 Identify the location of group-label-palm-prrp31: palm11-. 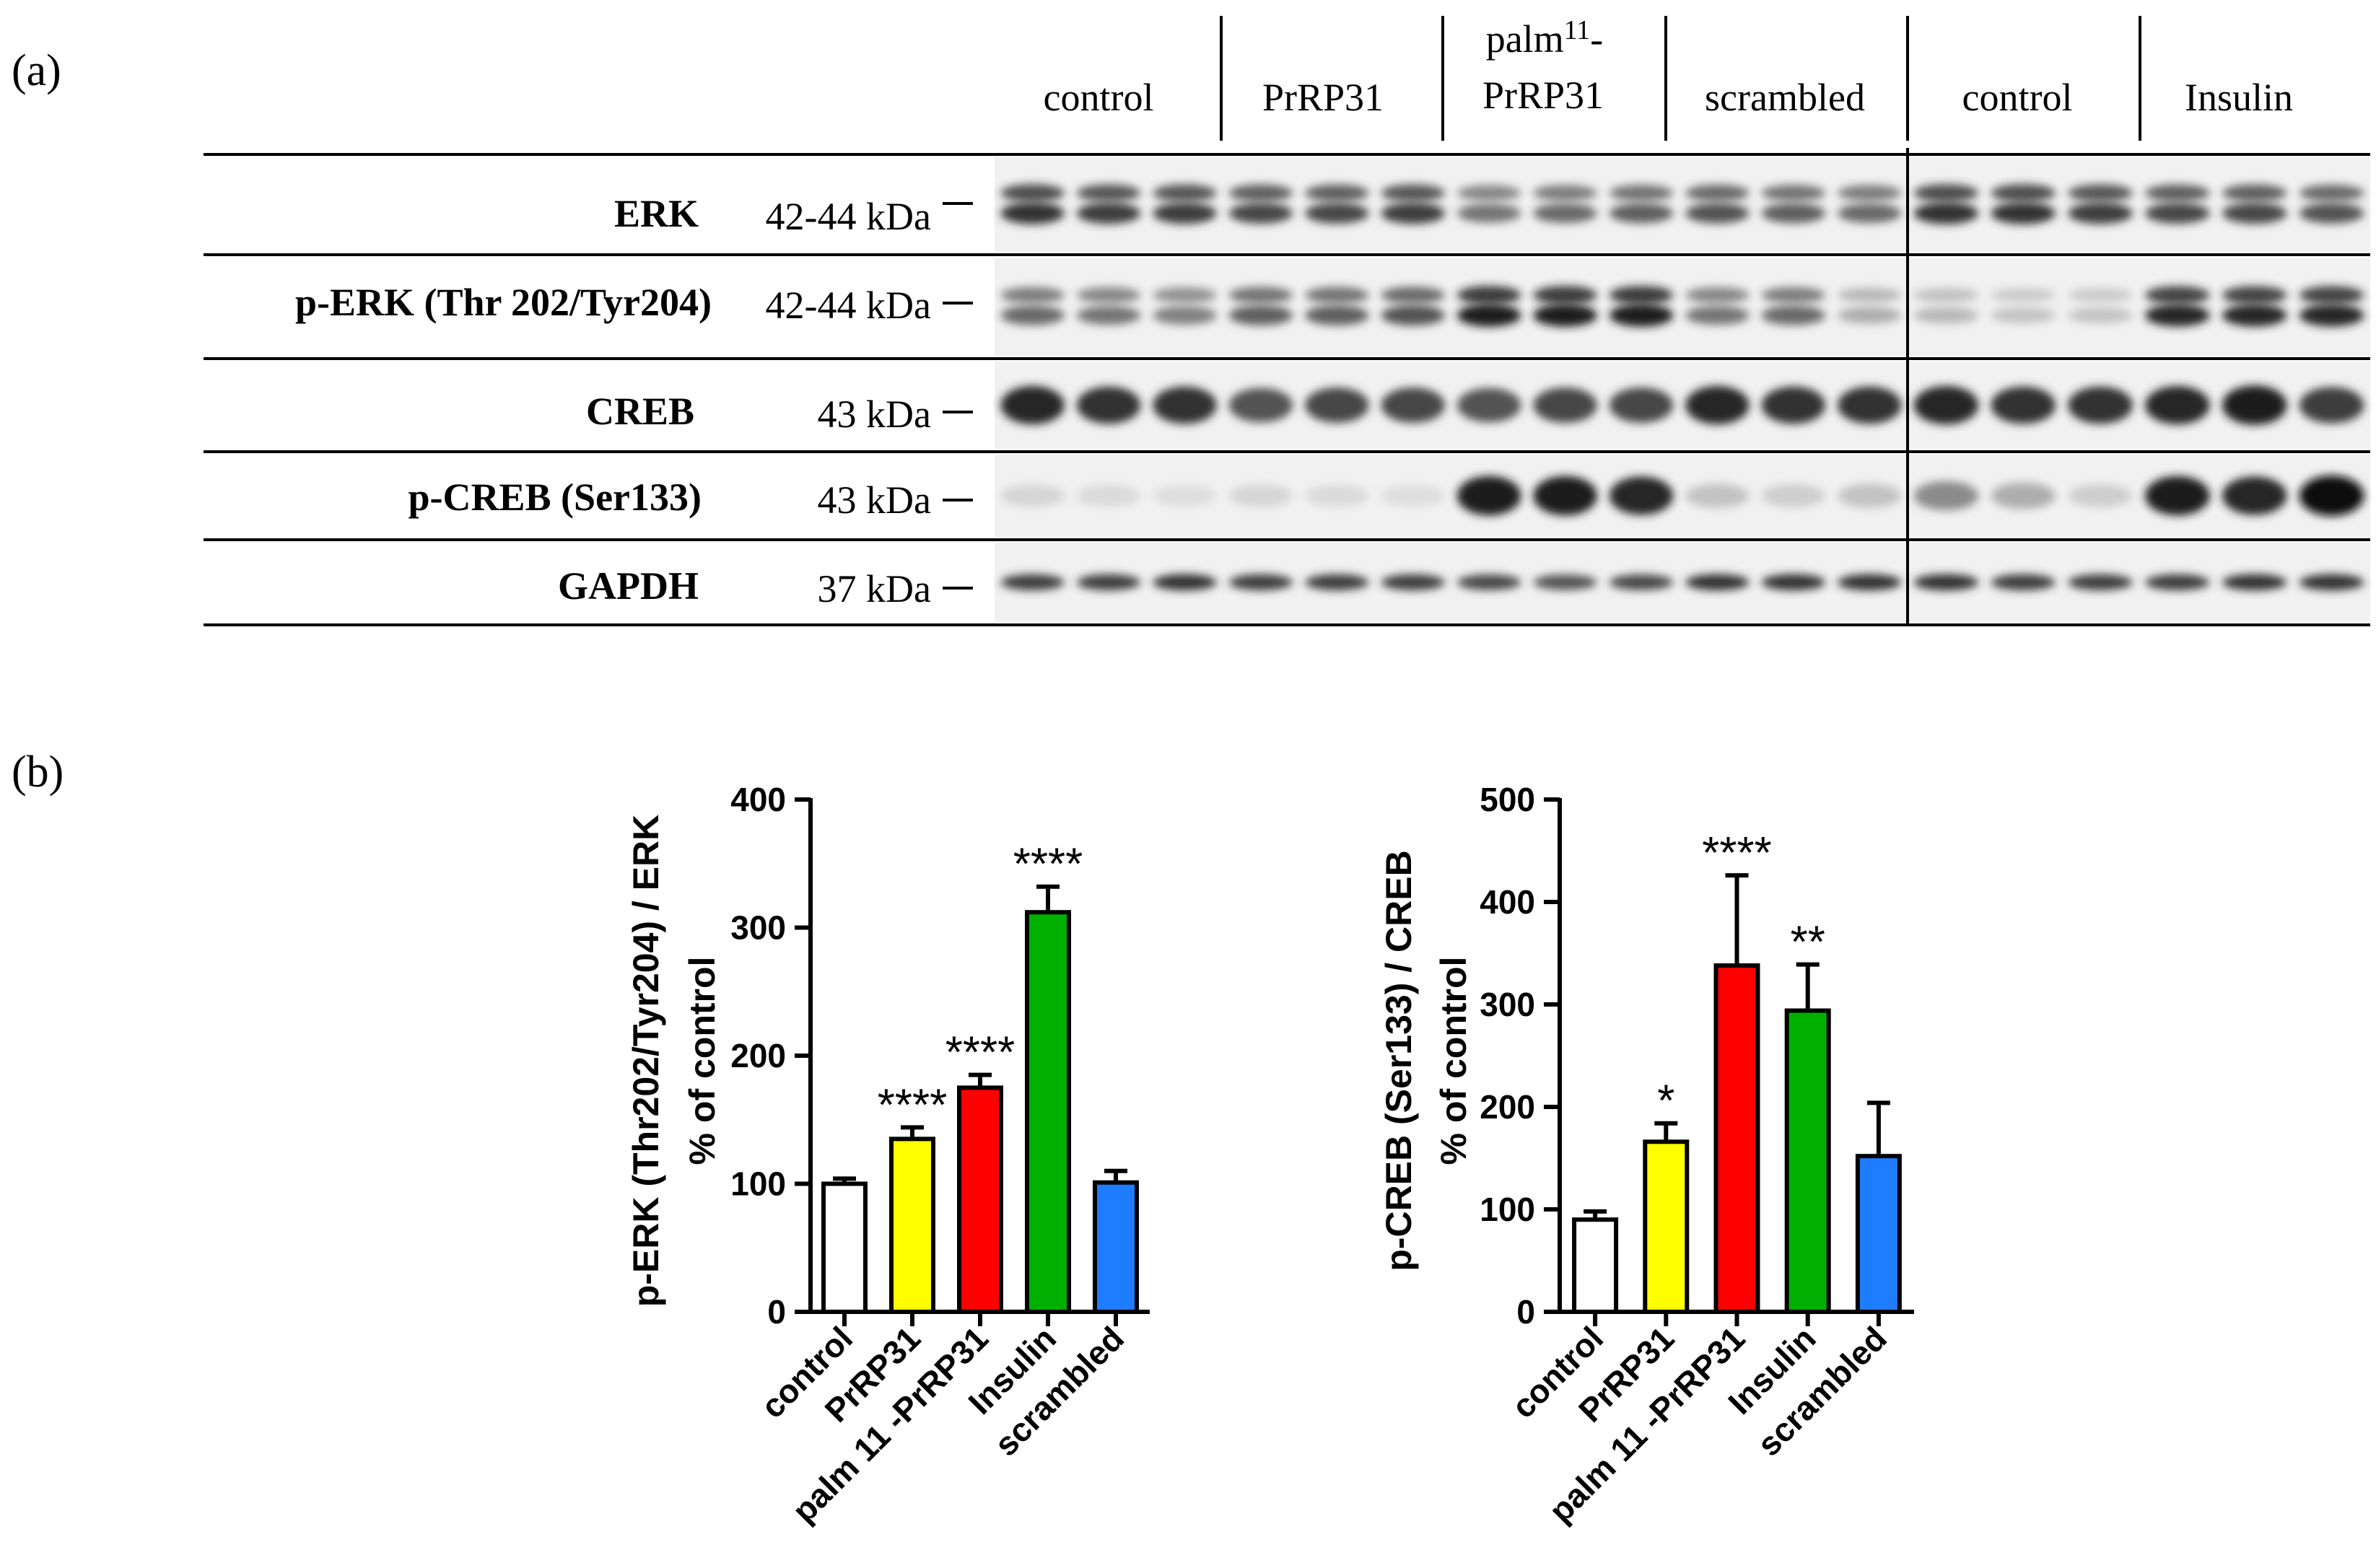
(1545, 38).